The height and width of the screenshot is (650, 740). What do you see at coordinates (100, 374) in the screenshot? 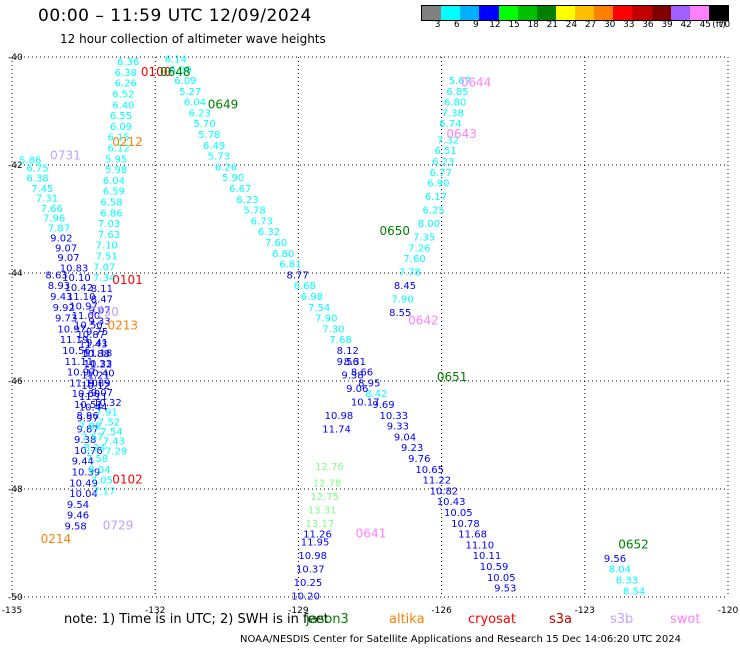
I see `swh-value: 10.40` at bounding box center [100, 374].